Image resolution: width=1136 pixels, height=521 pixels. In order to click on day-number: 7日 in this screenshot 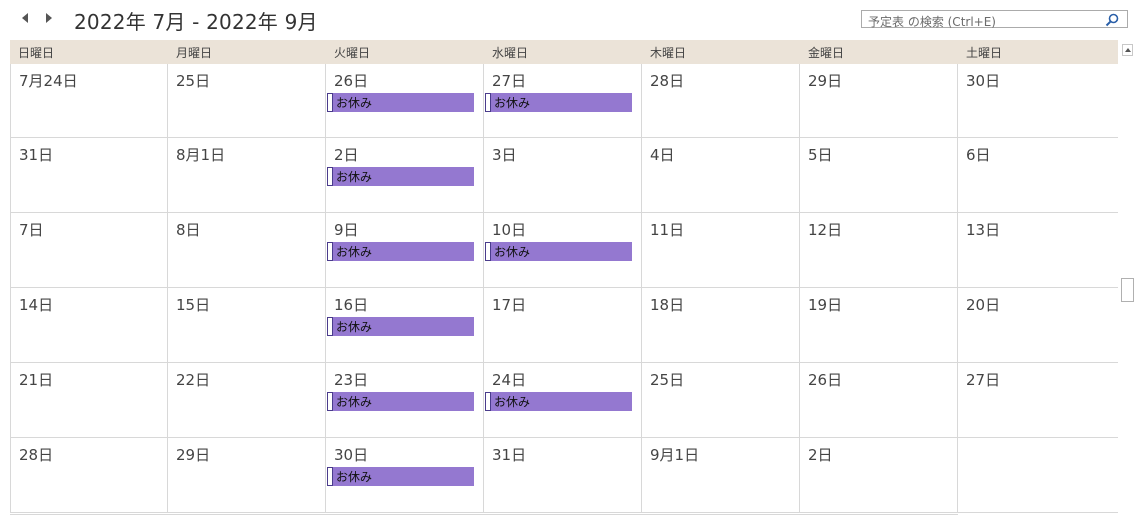, I will do `click(31, 230)`.